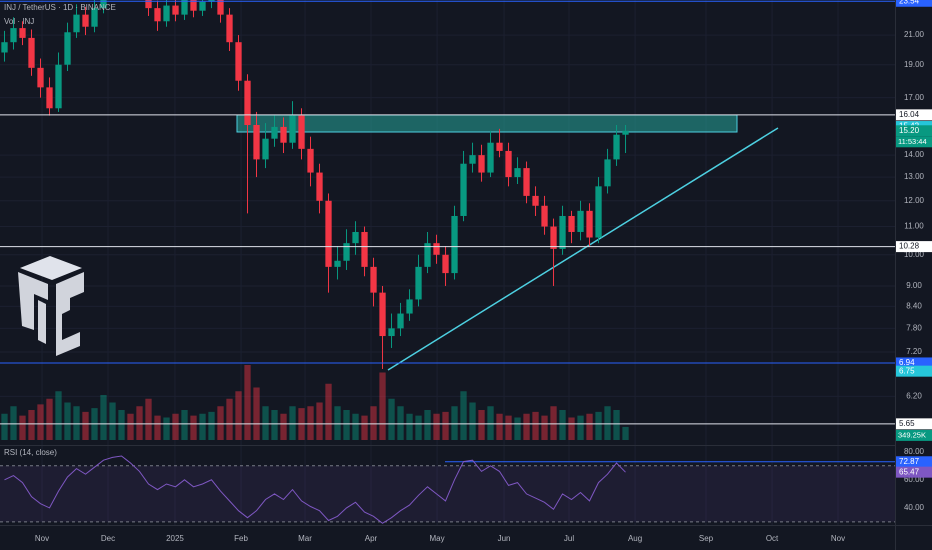 The image size is (932, 550). What do you see at coordinates (315, 489) in the screenshot?
I see `rsi-line` at bounding box center [315, 489].